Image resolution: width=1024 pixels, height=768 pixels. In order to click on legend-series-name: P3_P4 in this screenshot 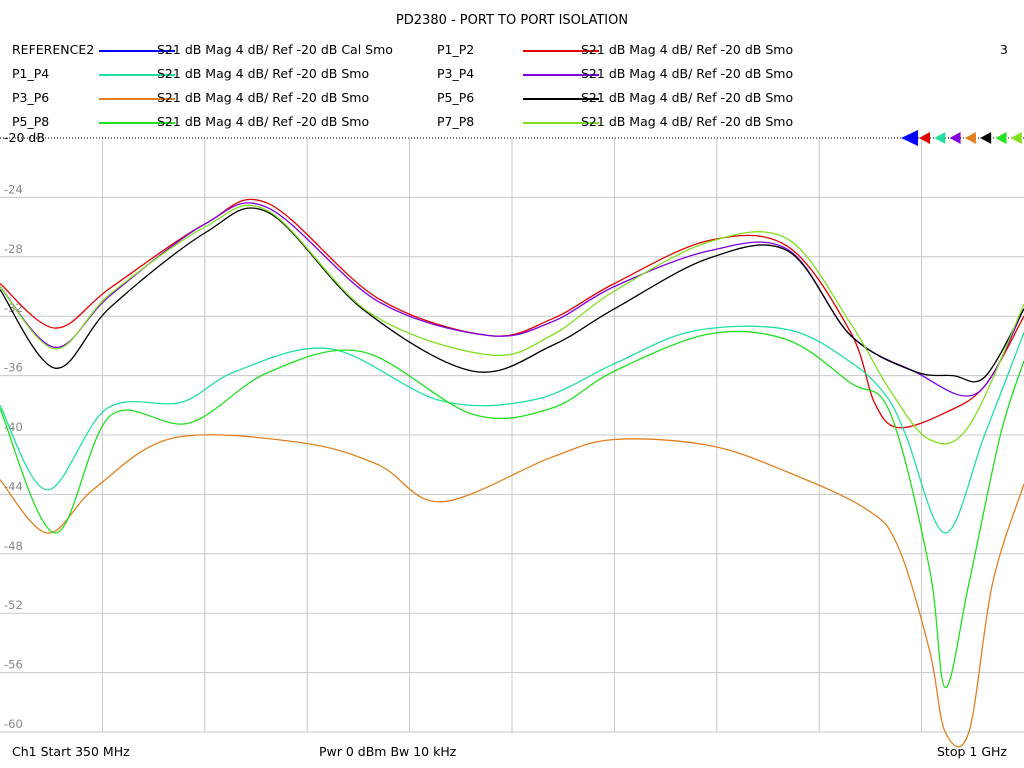, I will do `click(456, 73)`.